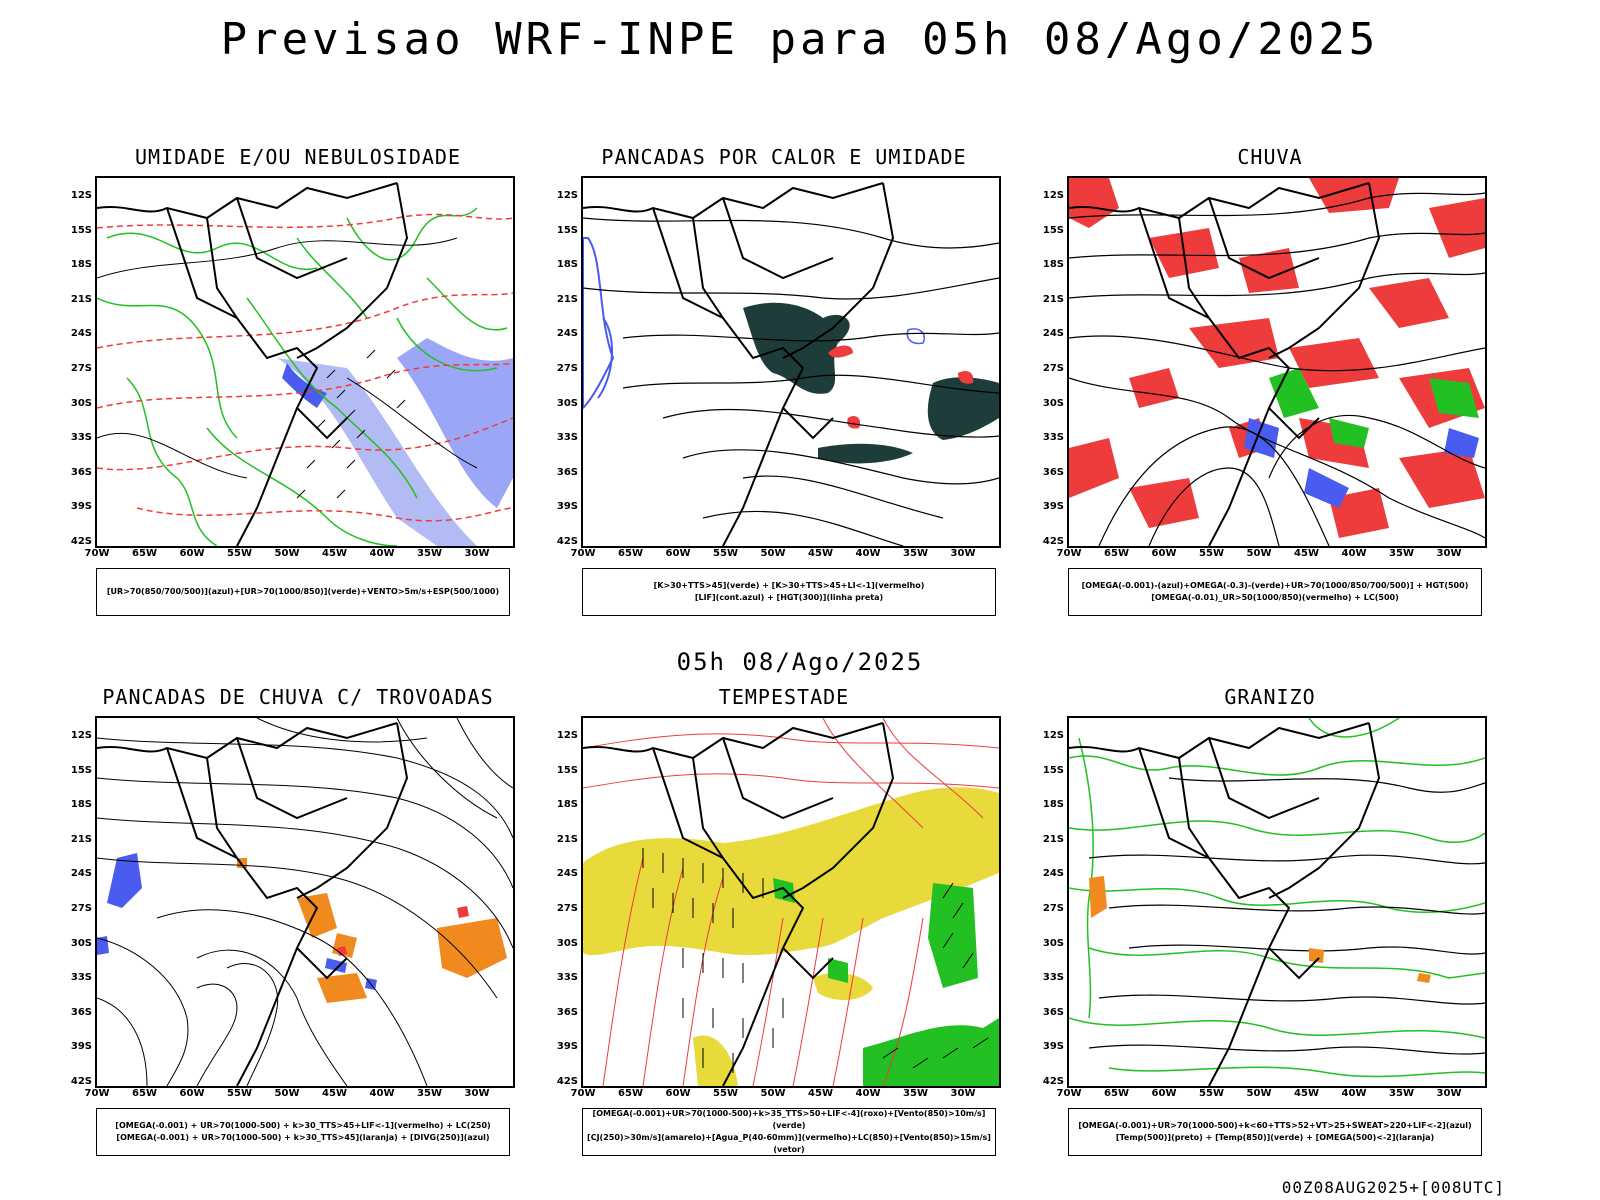  Describe the element at coordinates (334, 553) in the screenshot. I see `lon-tick-label: 45W` at that location.